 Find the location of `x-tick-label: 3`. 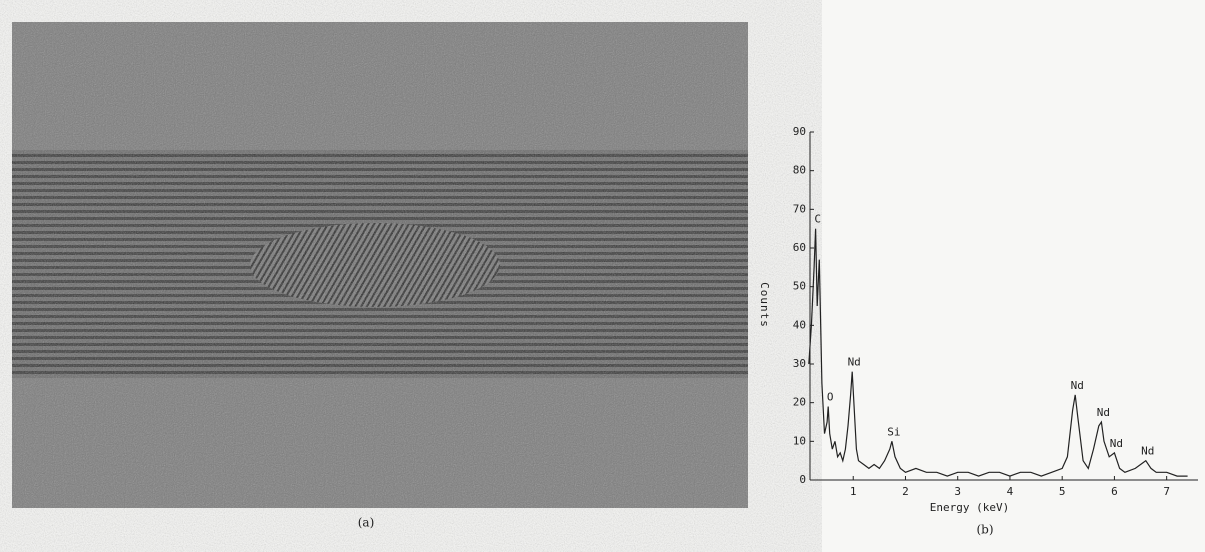

x-tick-label: 3 is located at coordinates (957, 491).